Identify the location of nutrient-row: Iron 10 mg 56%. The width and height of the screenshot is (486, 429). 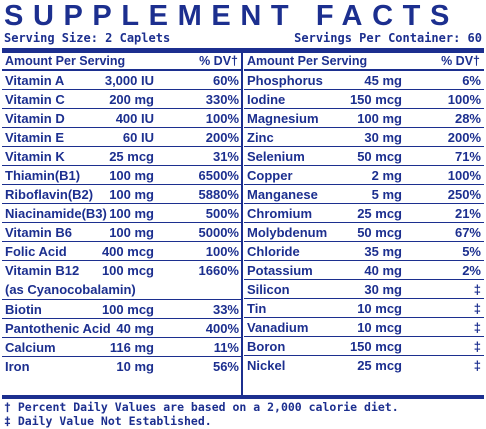
(122, 366).